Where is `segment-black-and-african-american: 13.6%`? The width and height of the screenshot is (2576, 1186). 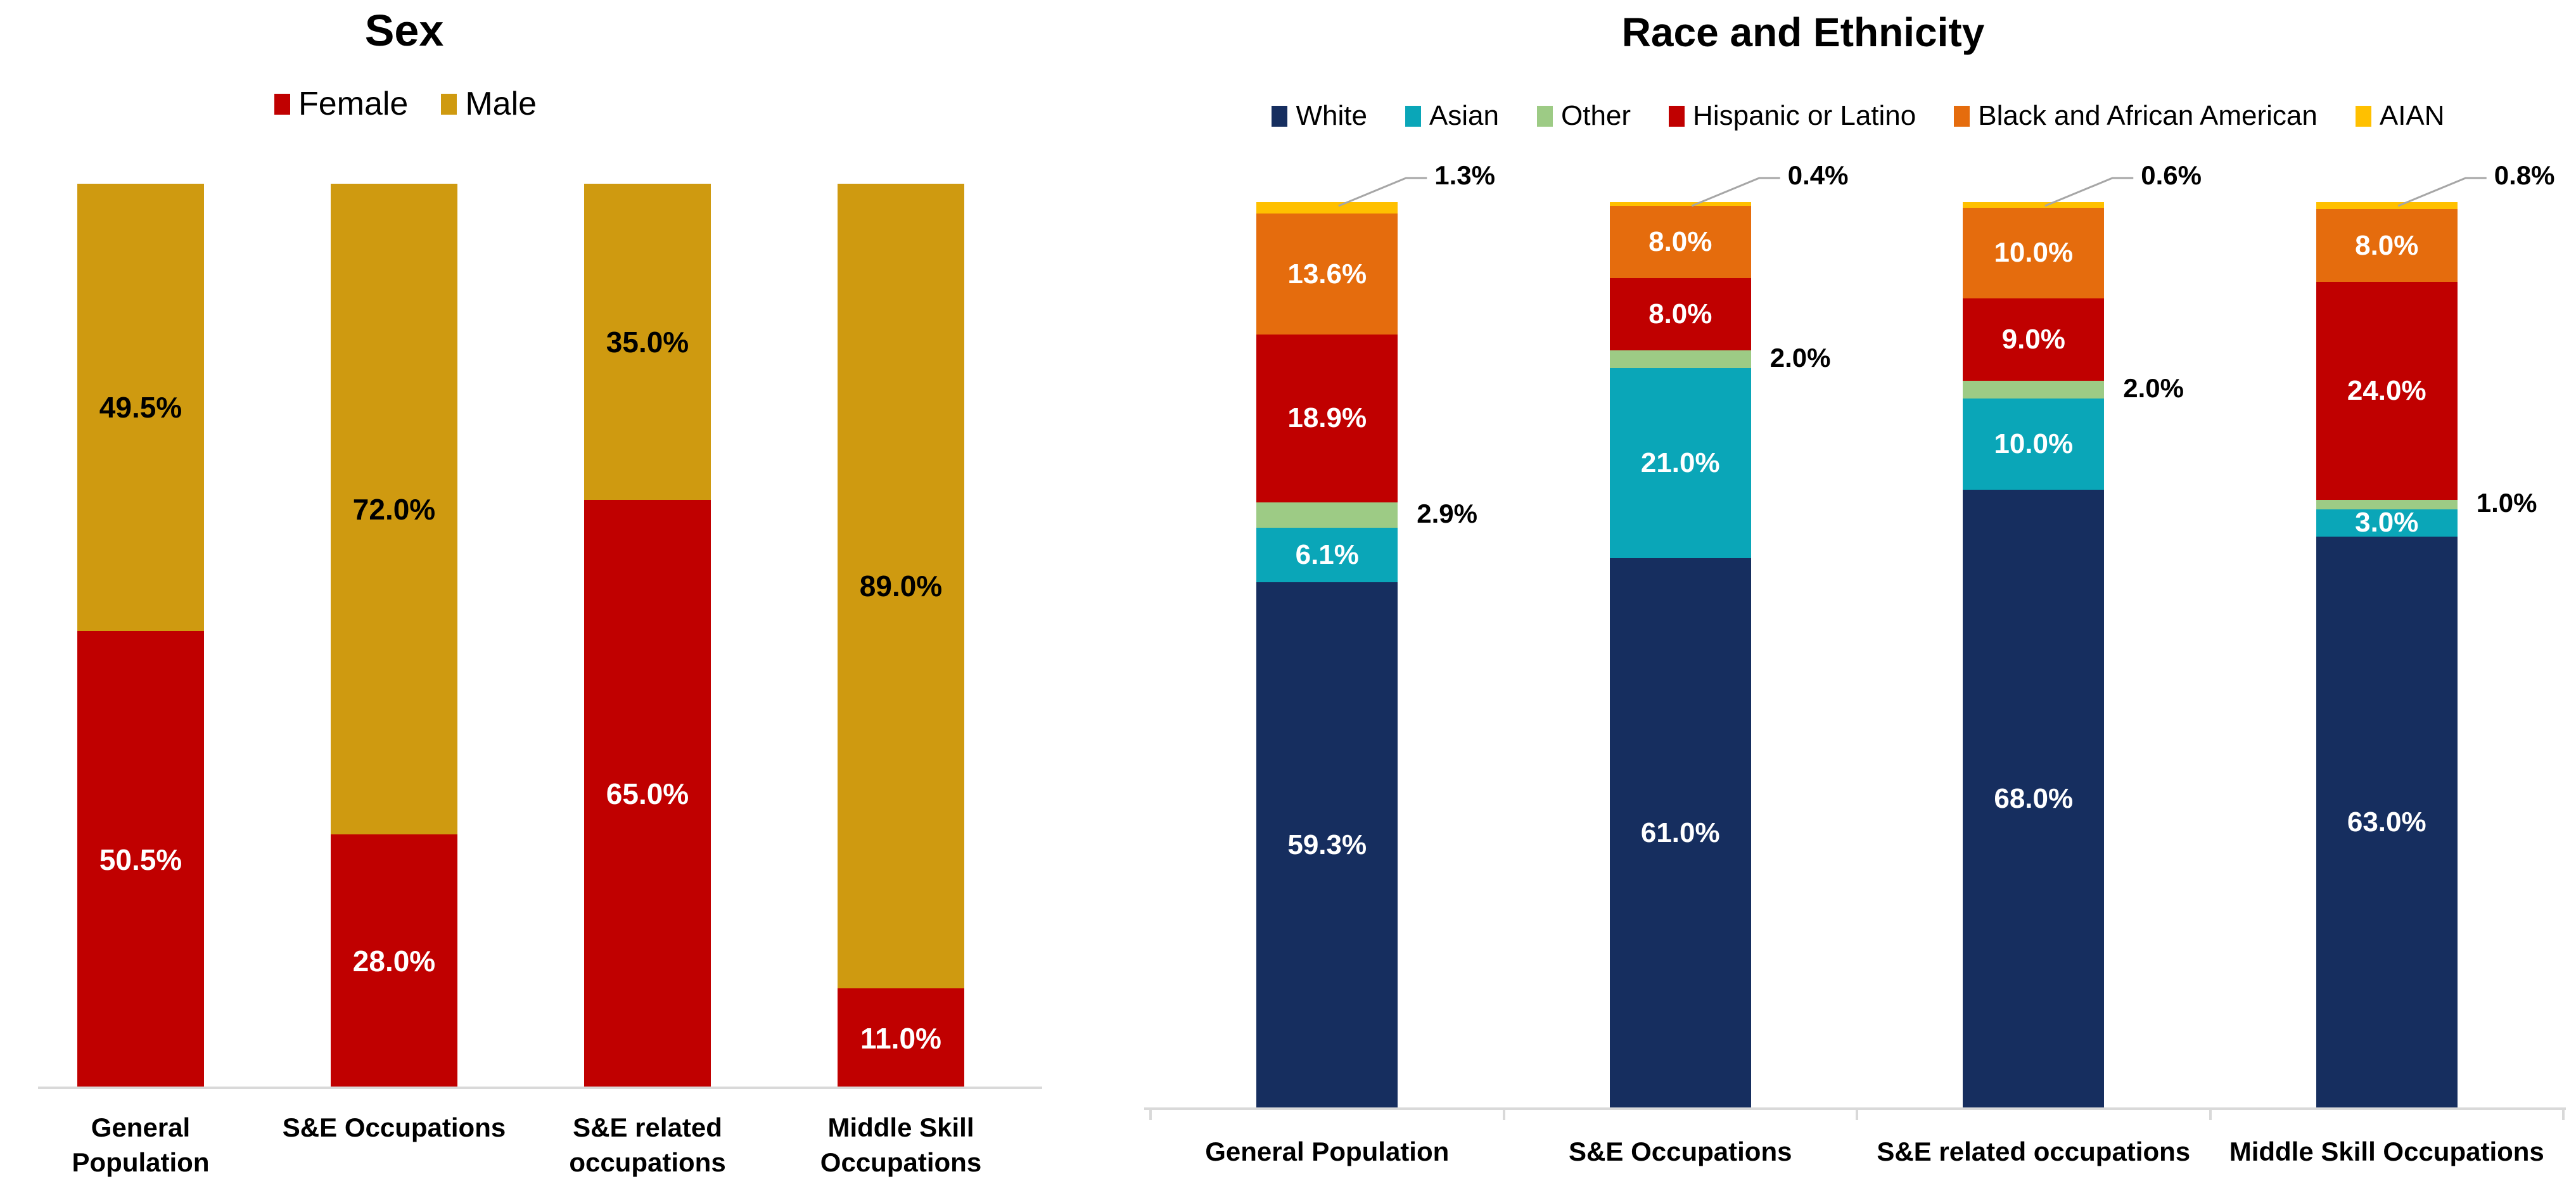 segment-black-and-african-american: 13.6% is located at coordinates (1327, 274).